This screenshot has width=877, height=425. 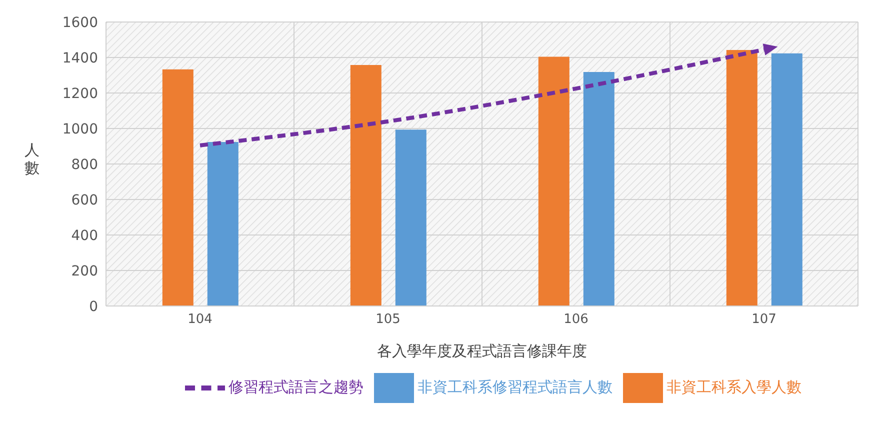 I want to click on x-tick-label: 105, so click(x=388, y=320).